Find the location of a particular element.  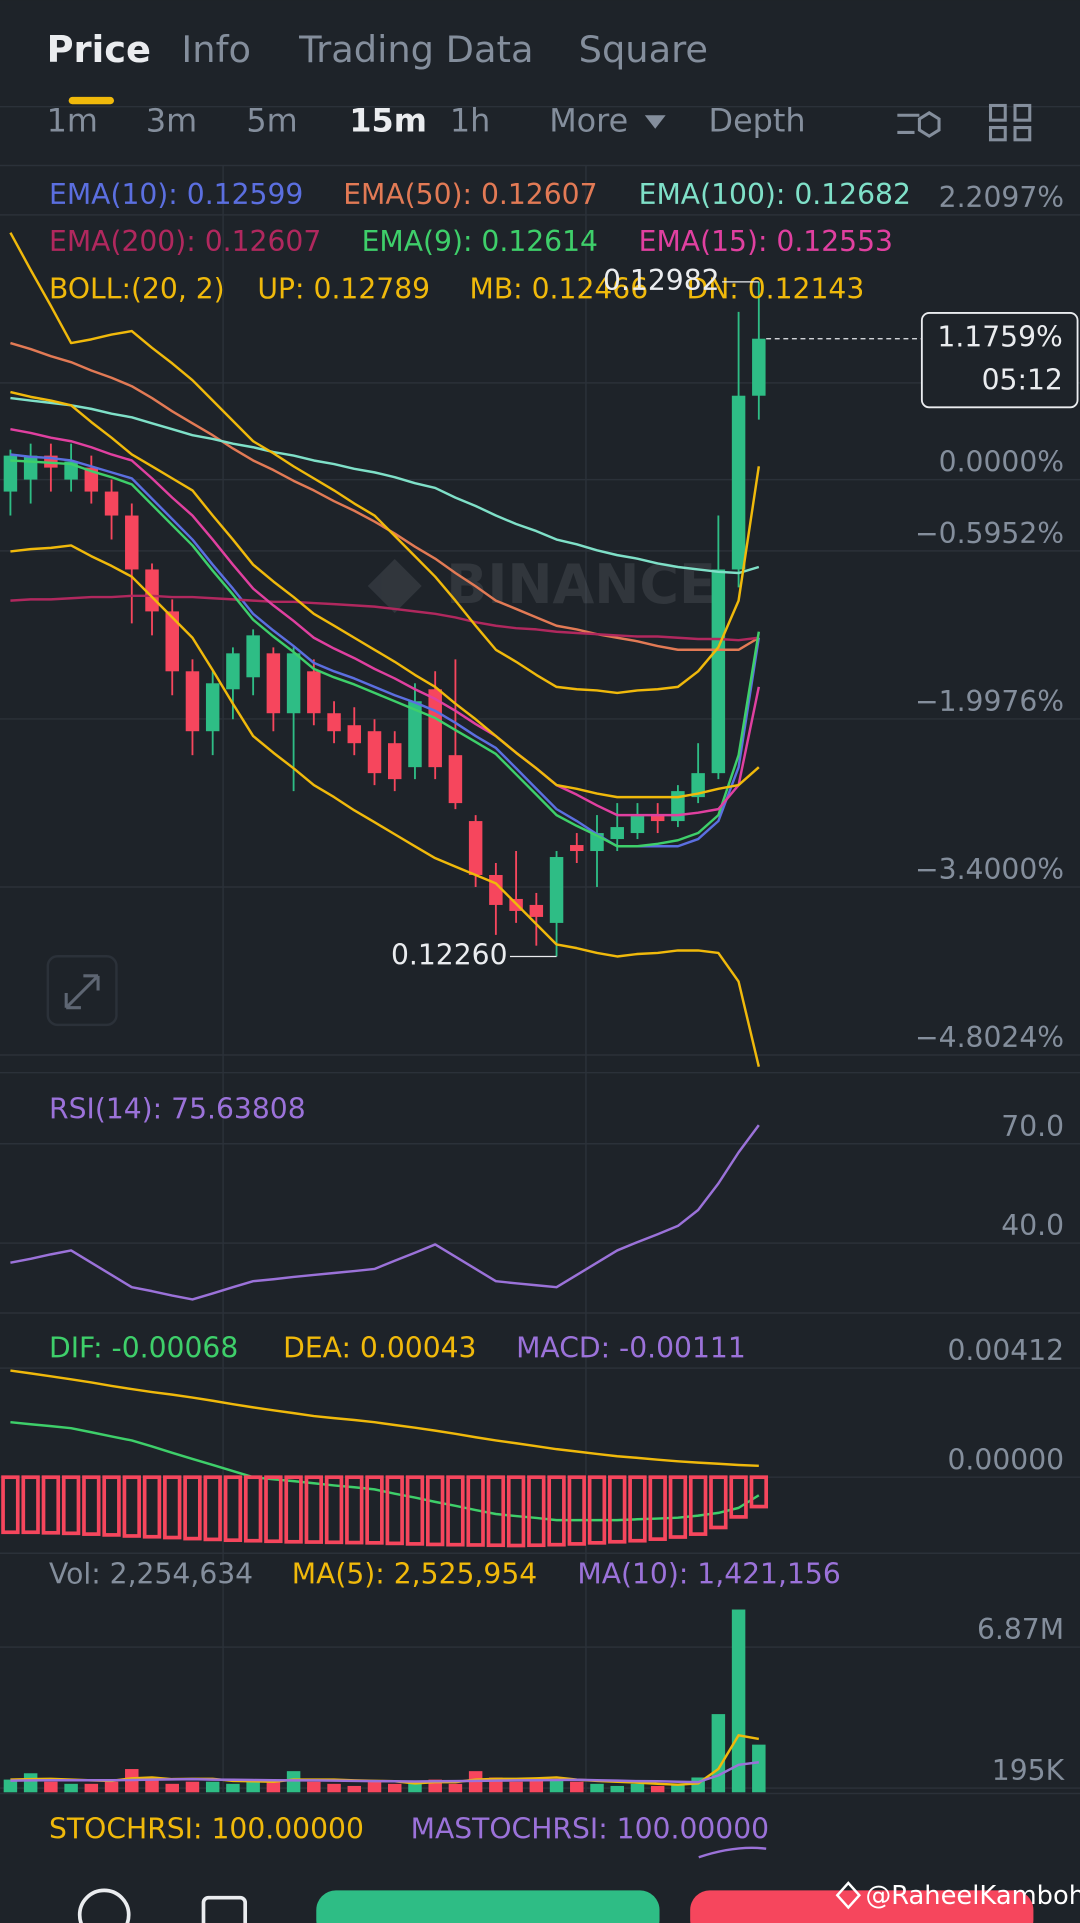

stochrsi-line is located at coordinates (732, 1852).